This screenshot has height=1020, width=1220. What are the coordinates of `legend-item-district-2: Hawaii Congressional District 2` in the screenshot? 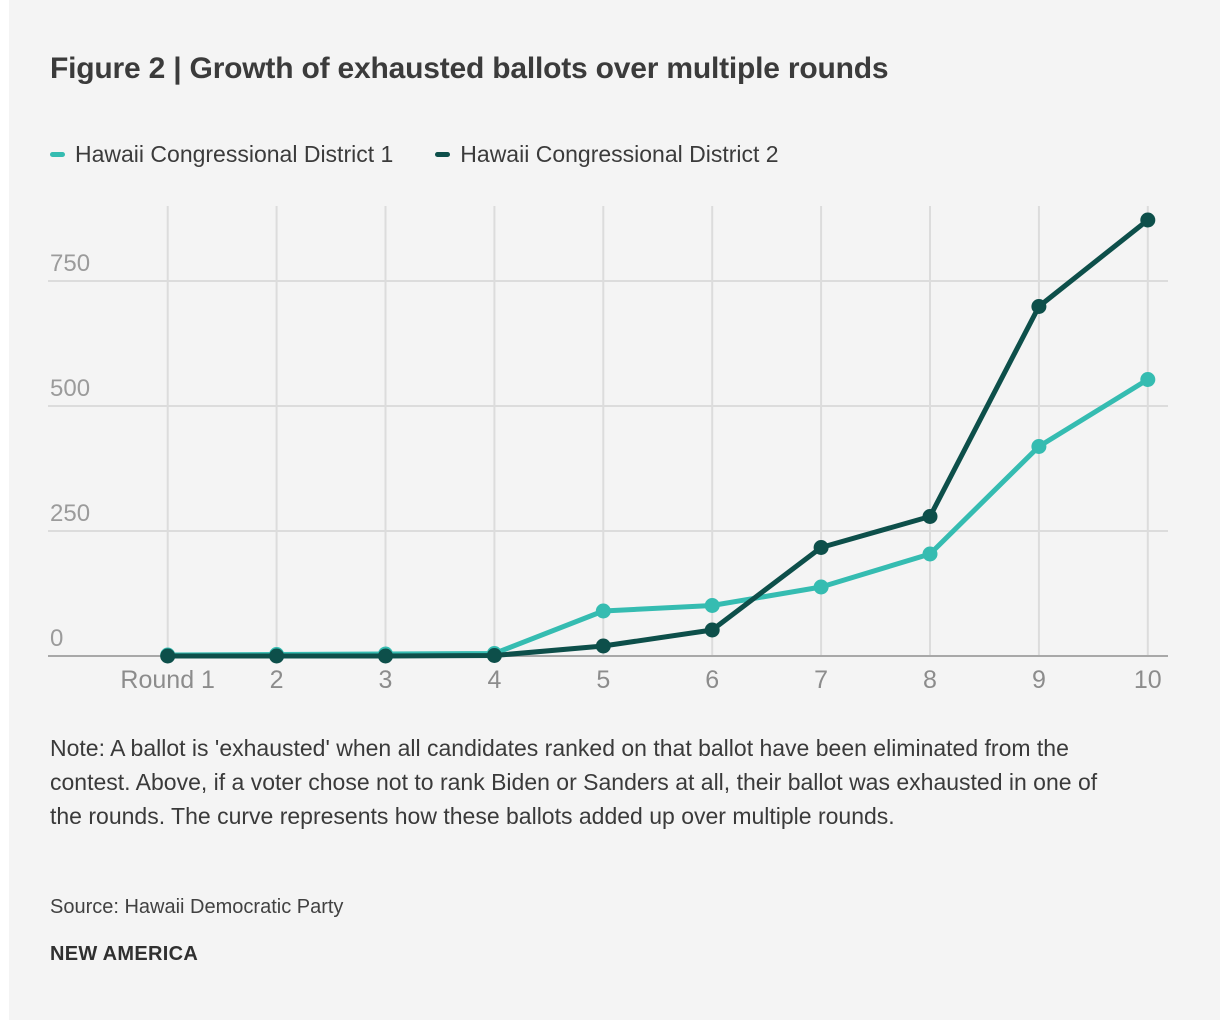 It's located at (607, 154).